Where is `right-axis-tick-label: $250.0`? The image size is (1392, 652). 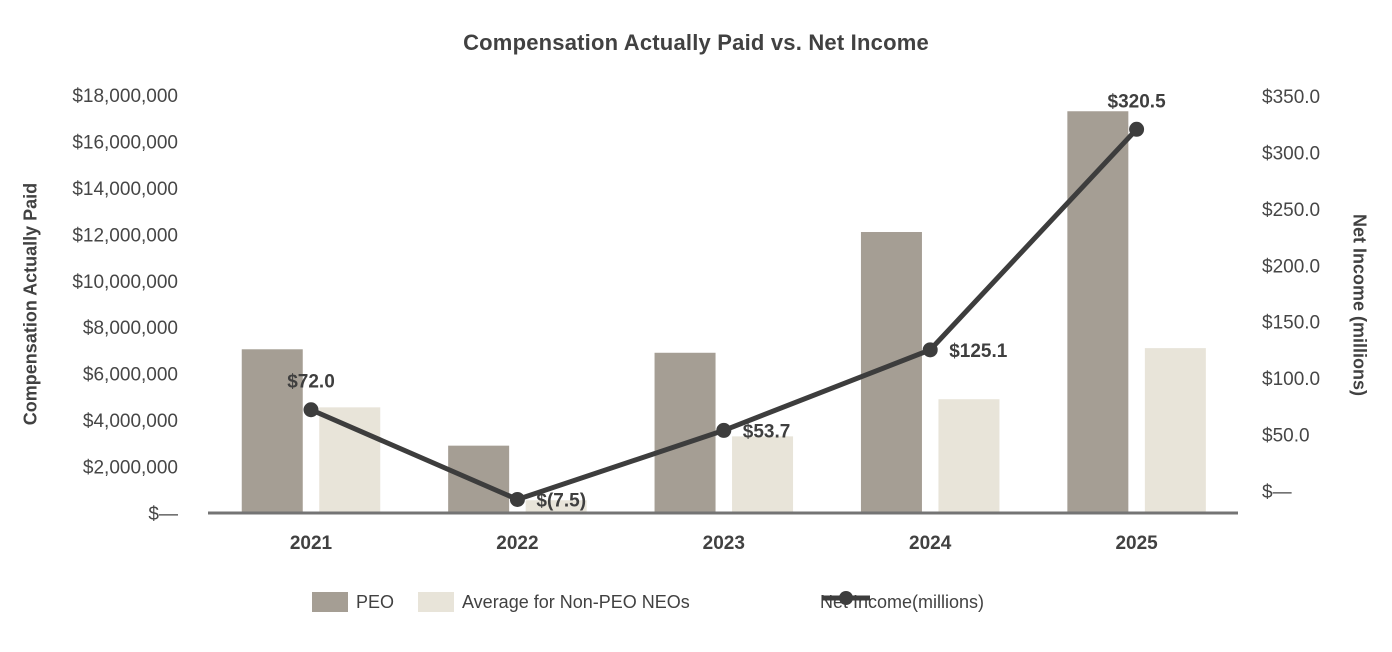
right-axis-tick-label: $250.0 is located at coordinates (1291, 210).